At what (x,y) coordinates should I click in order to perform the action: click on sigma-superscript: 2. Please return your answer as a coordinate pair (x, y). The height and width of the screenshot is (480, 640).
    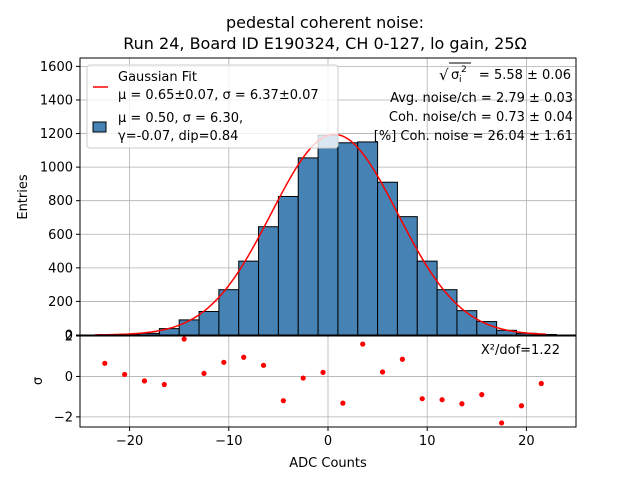
    Looking at the image, I should click on (464, 70).